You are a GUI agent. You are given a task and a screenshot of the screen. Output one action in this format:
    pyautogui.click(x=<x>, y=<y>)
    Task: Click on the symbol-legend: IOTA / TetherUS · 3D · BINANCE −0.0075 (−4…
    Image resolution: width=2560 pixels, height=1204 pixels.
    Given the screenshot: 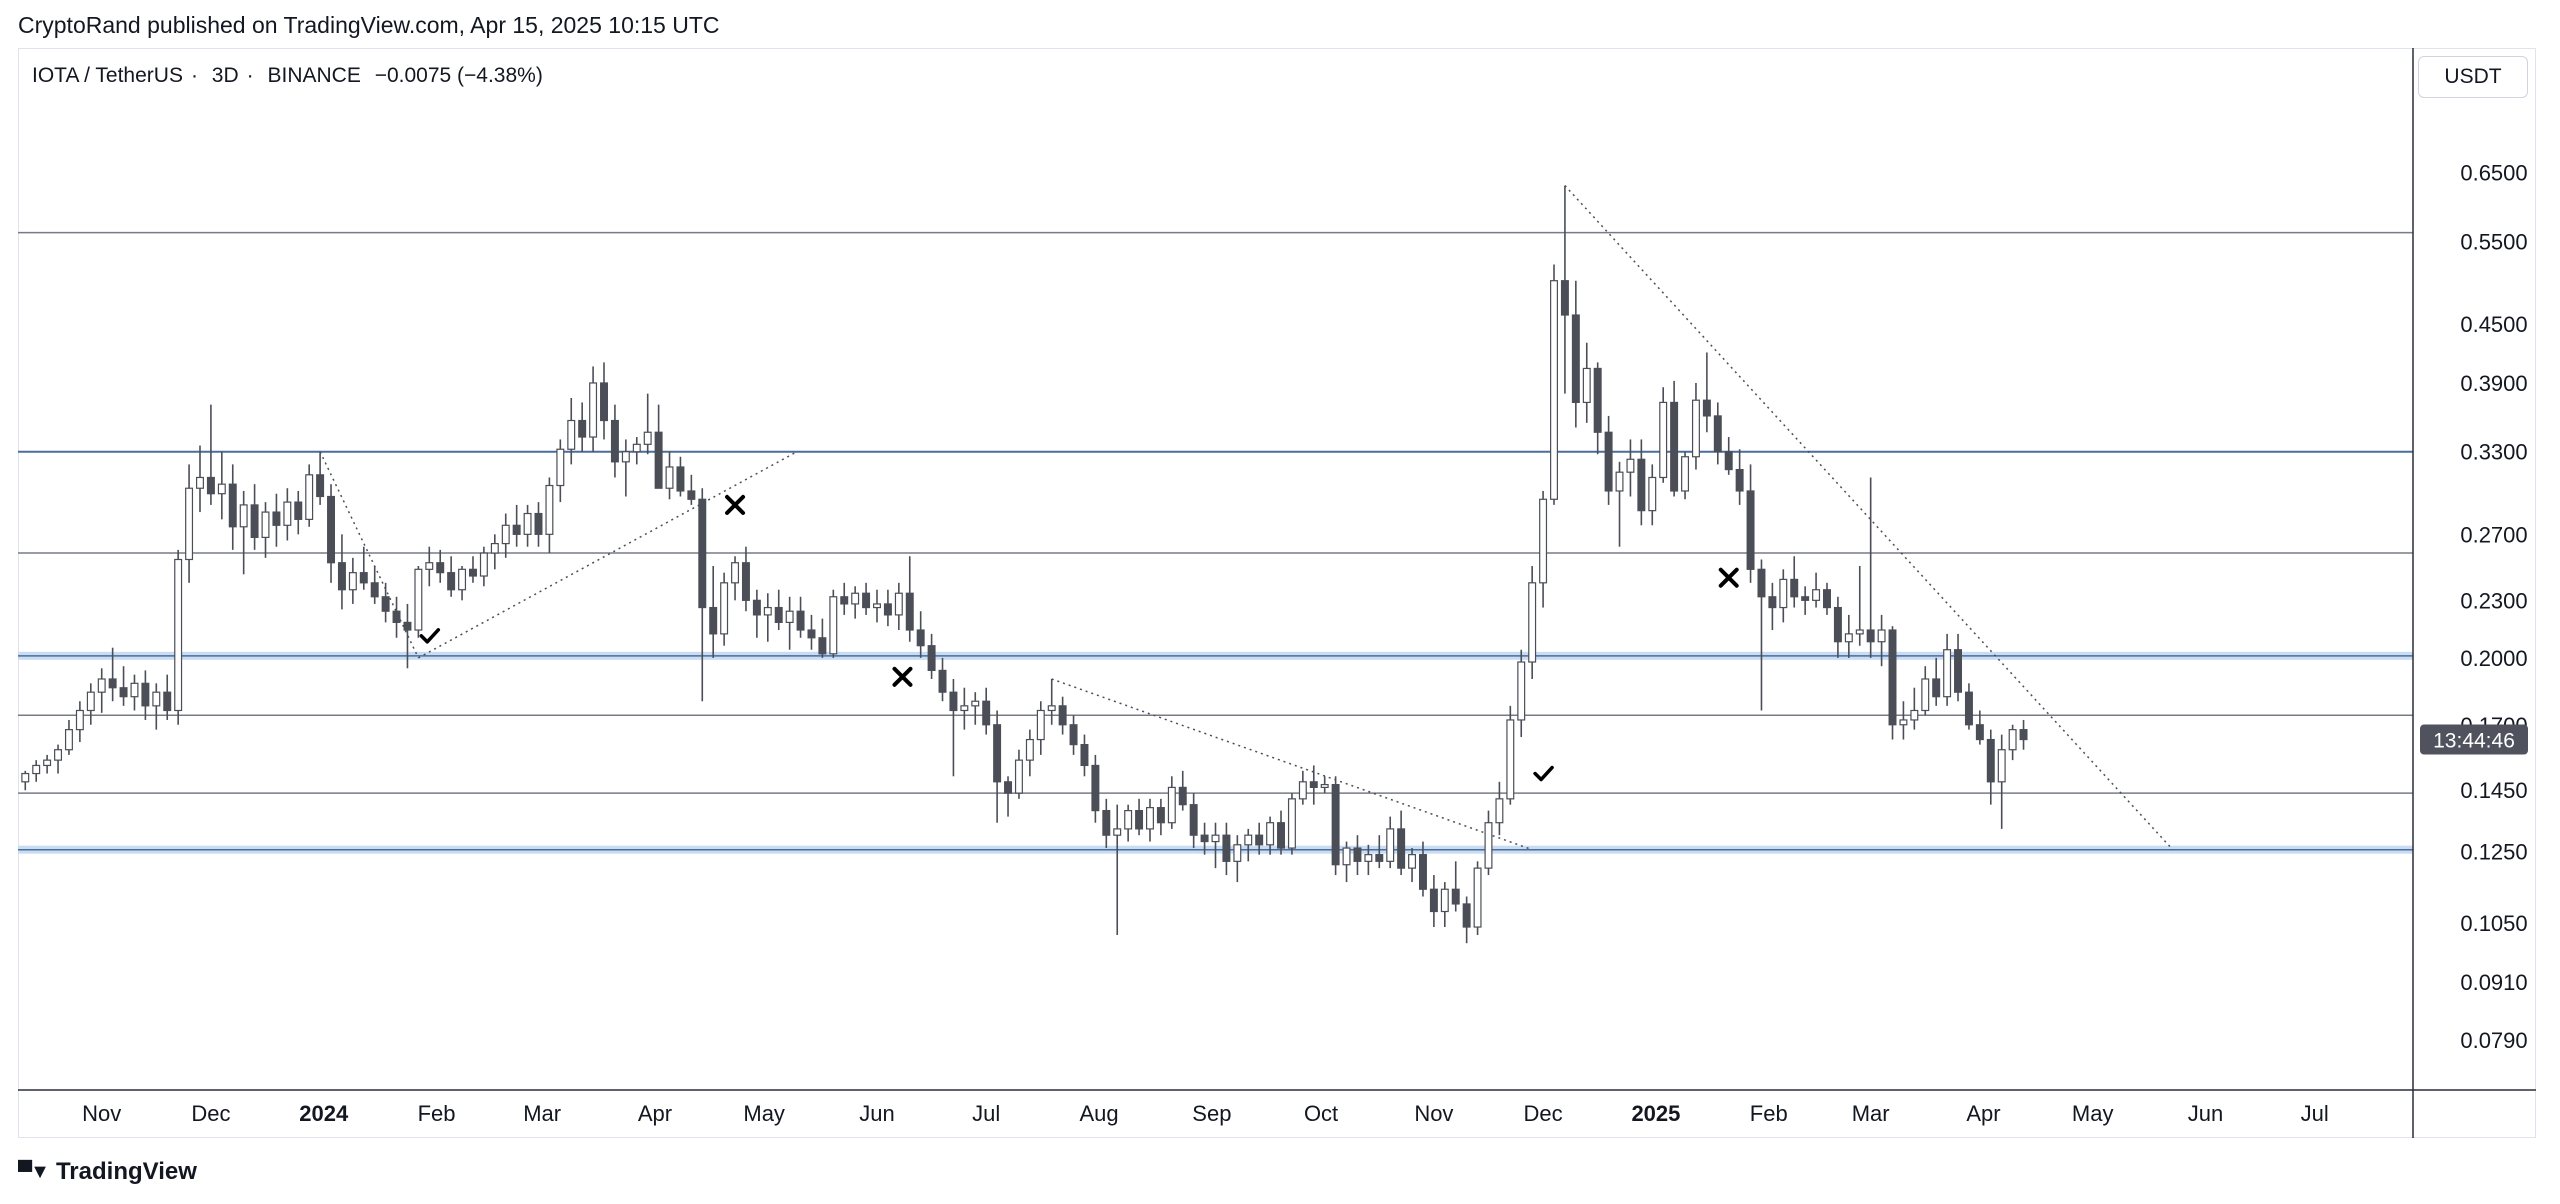 What is the action you would take?
    pyautogui.click(x=291, y=76)
    